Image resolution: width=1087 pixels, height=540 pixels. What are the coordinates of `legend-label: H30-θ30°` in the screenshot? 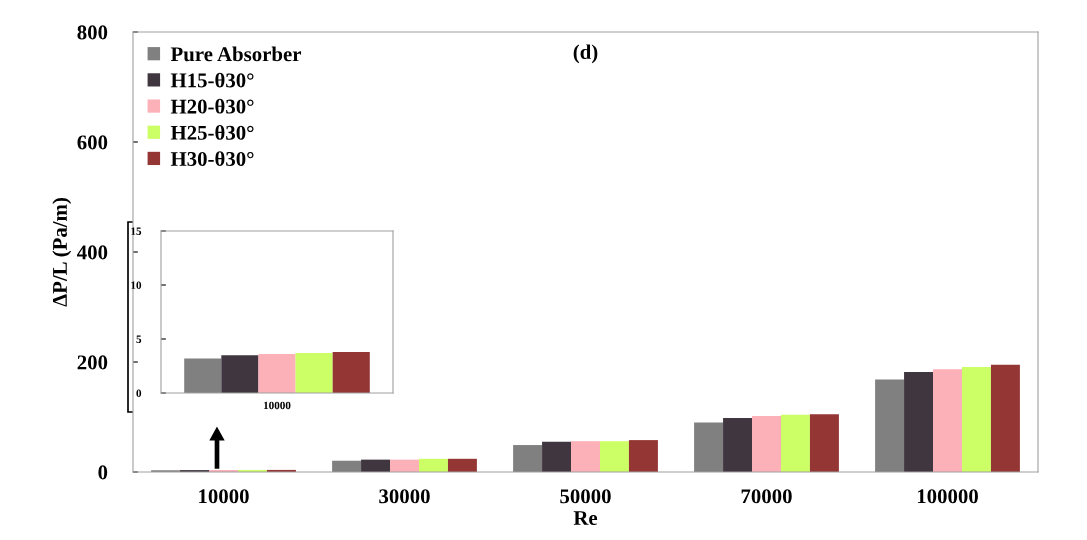 It's located at (212, 158).